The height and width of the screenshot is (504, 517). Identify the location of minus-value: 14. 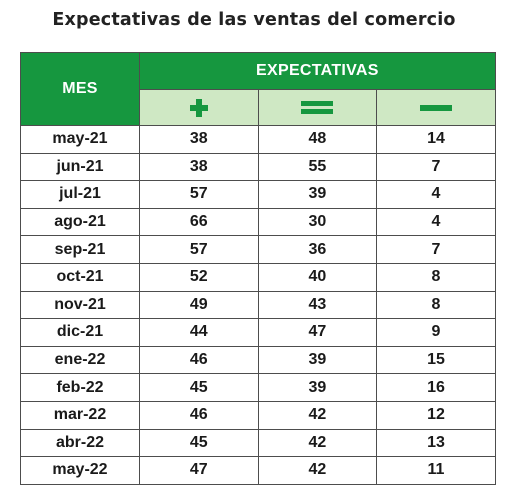
(436, 139).